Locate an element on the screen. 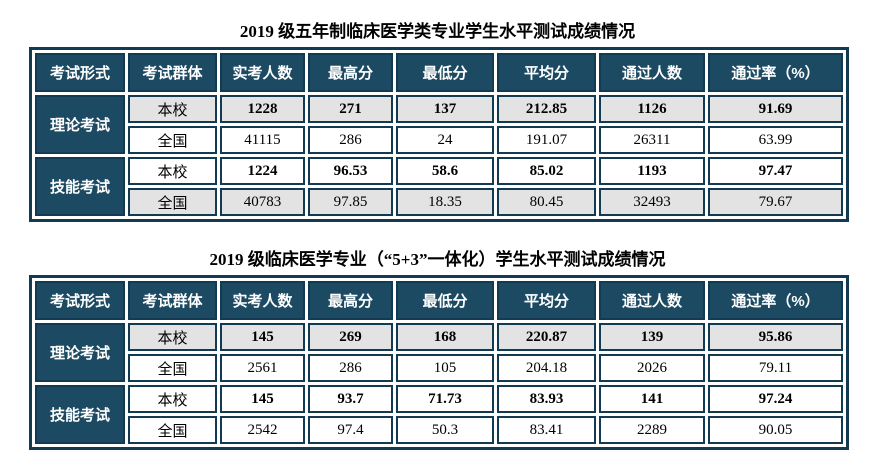  value-cell: 90.05 is located at coordinates (775, 430).